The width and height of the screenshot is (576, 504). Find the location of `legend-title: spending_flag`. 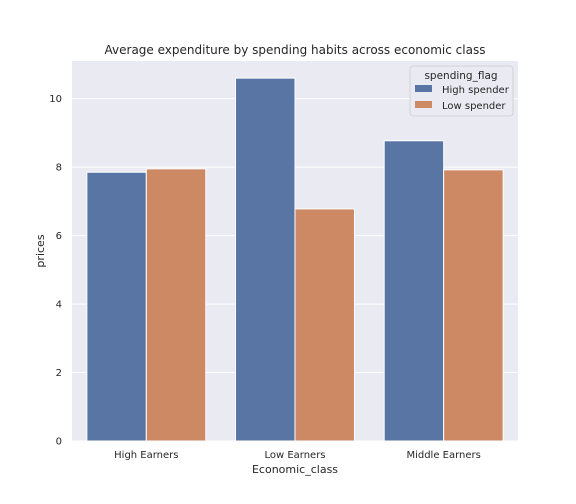

legend-title: spending_flag is located at coordinates (460, 76).